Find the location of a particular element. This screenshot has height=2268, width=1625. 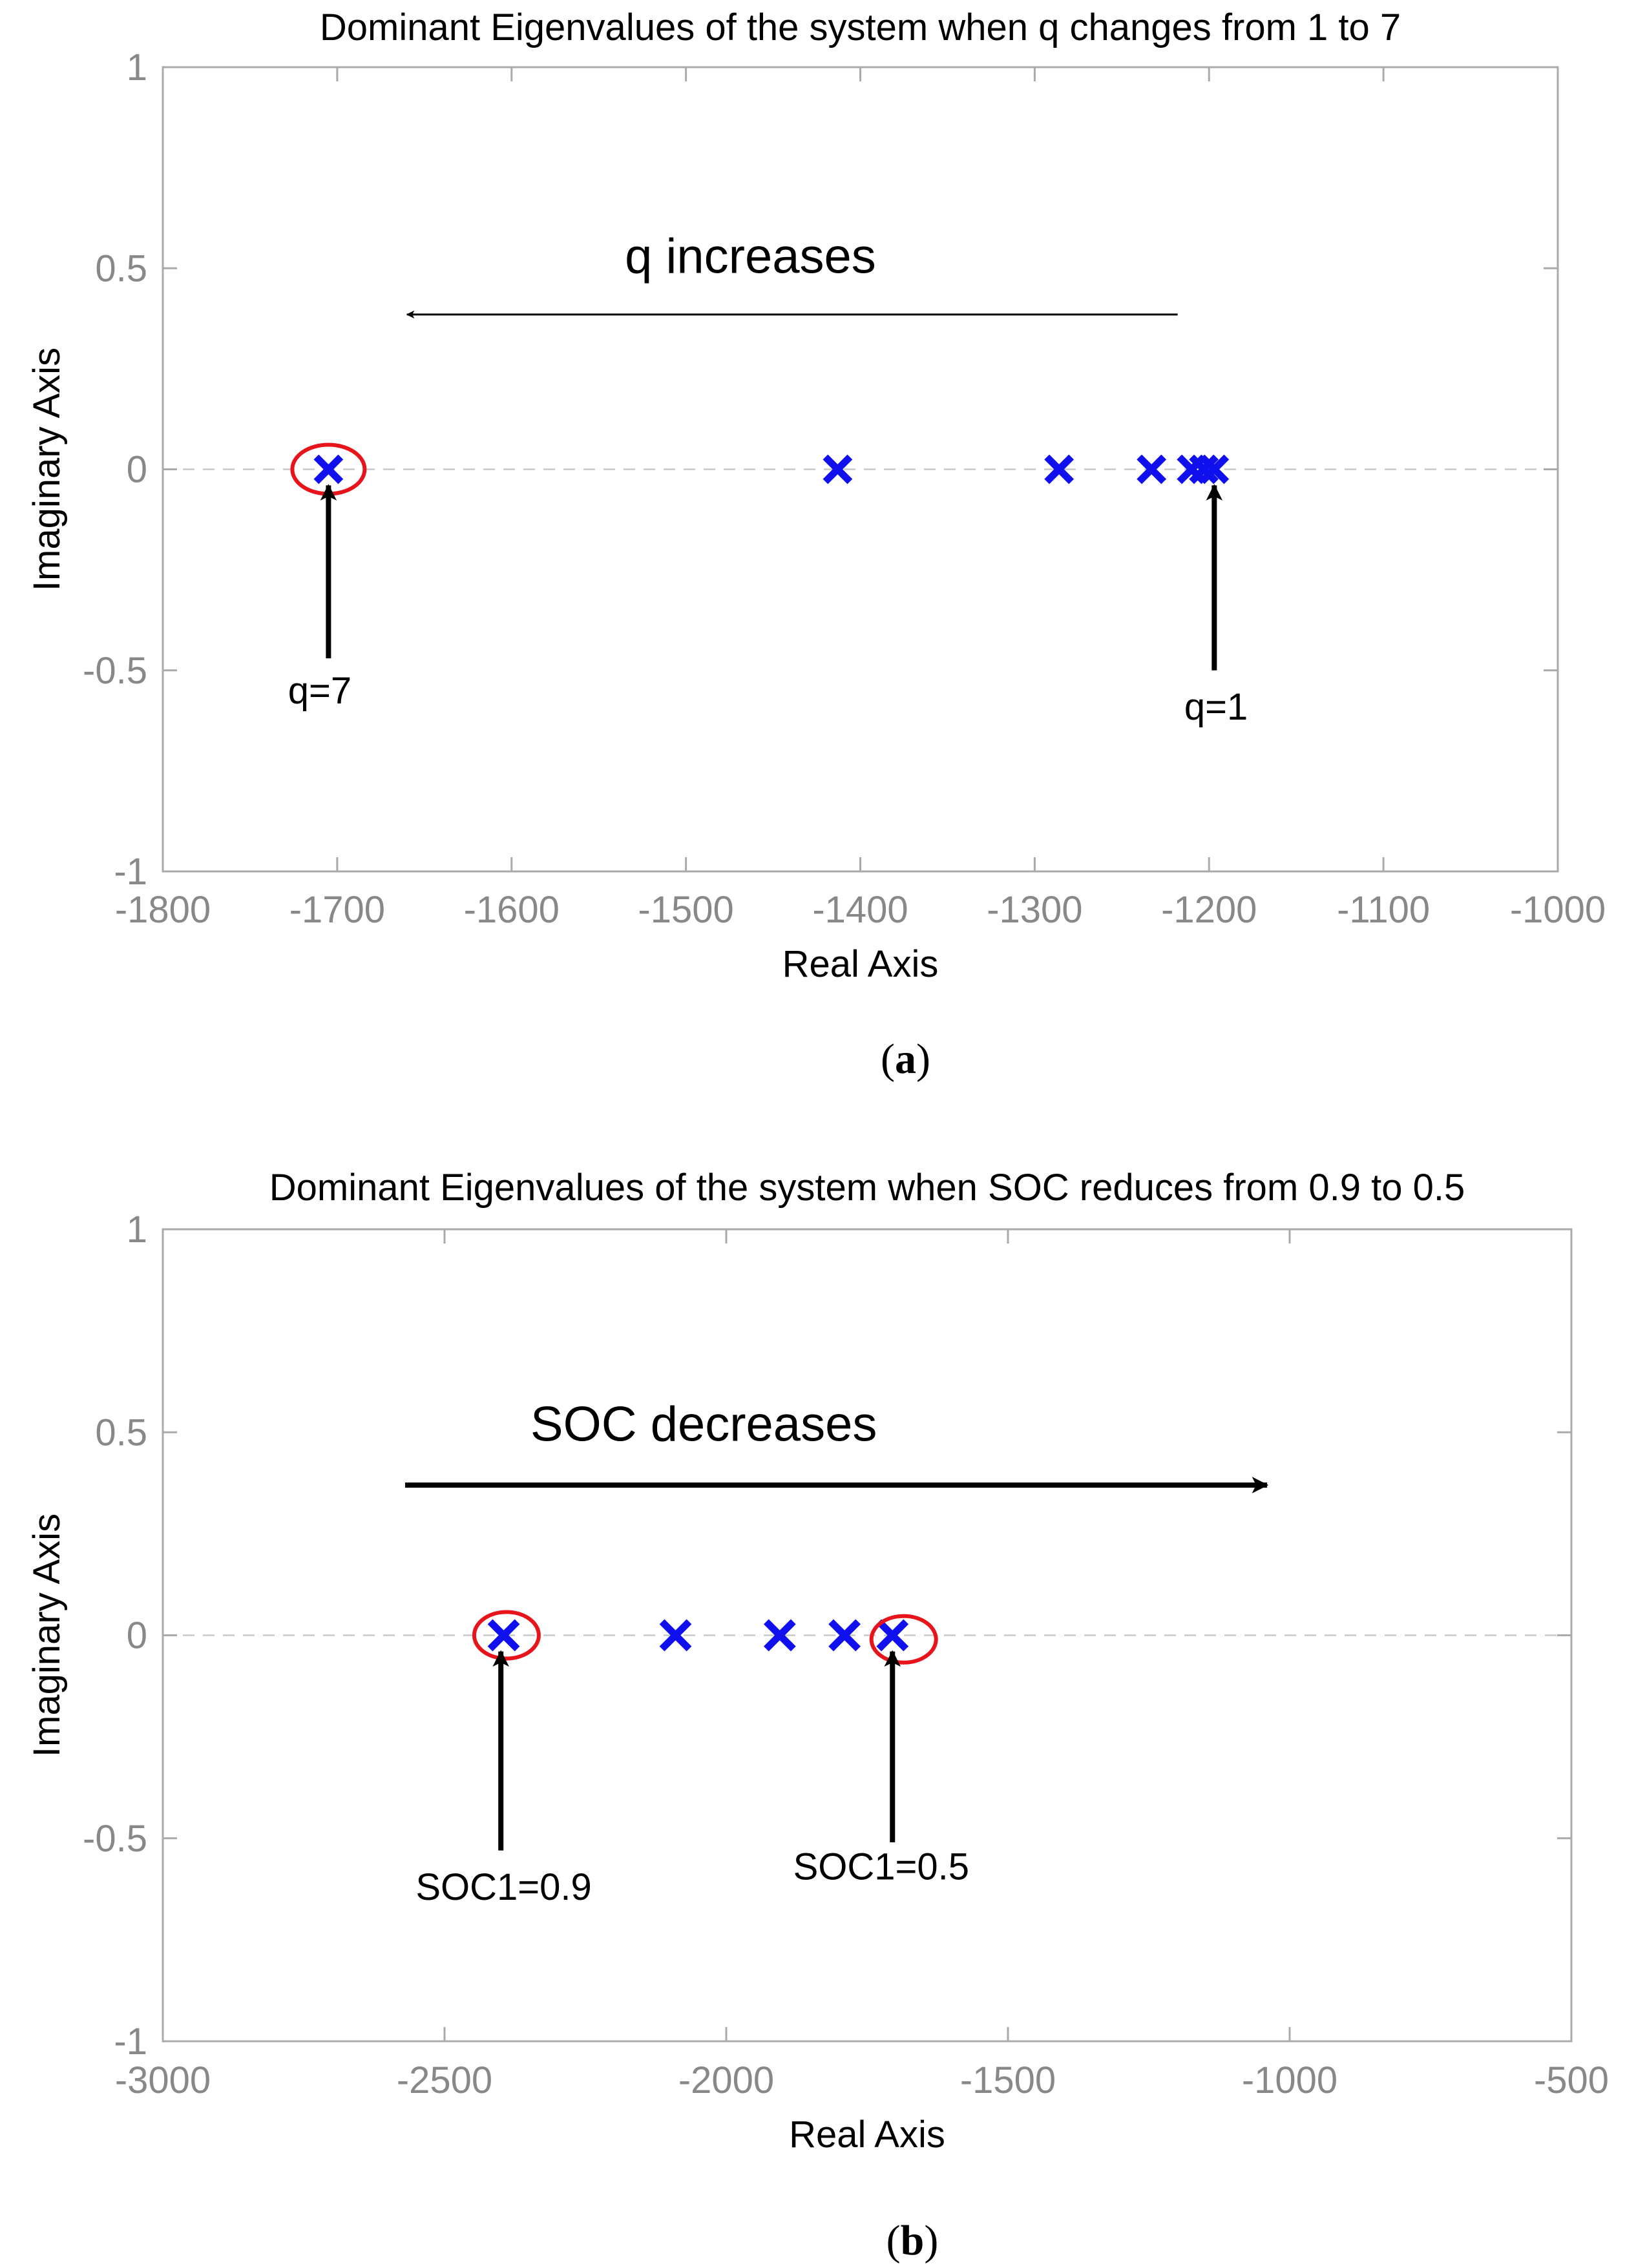

x-tick-label: -2000 is located at coordinates (726, 2080).